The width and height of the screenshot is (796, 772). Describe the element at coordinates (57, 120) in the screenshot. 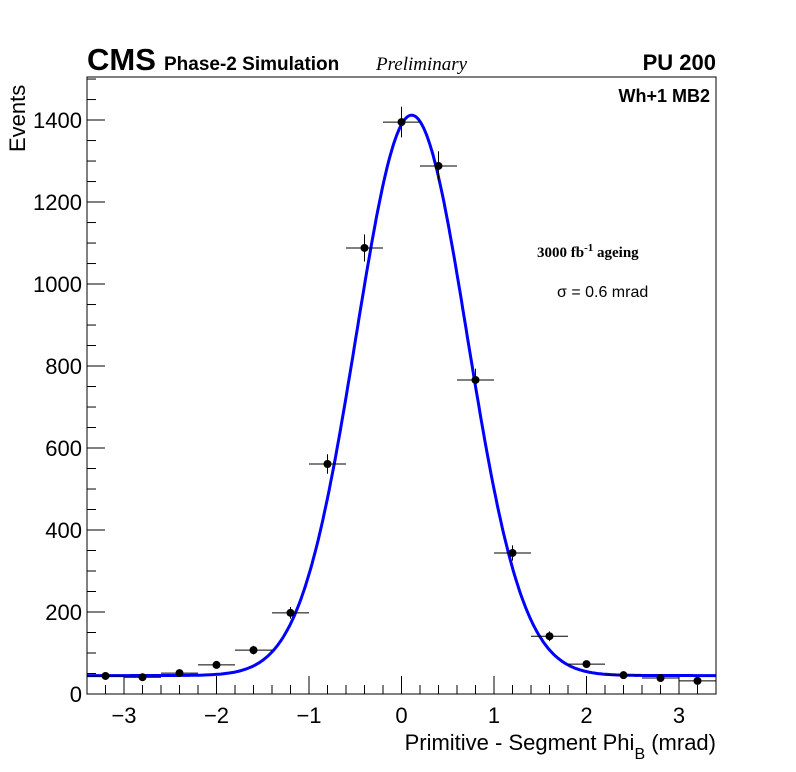

I see `y-tick-label: 1400` at that location.